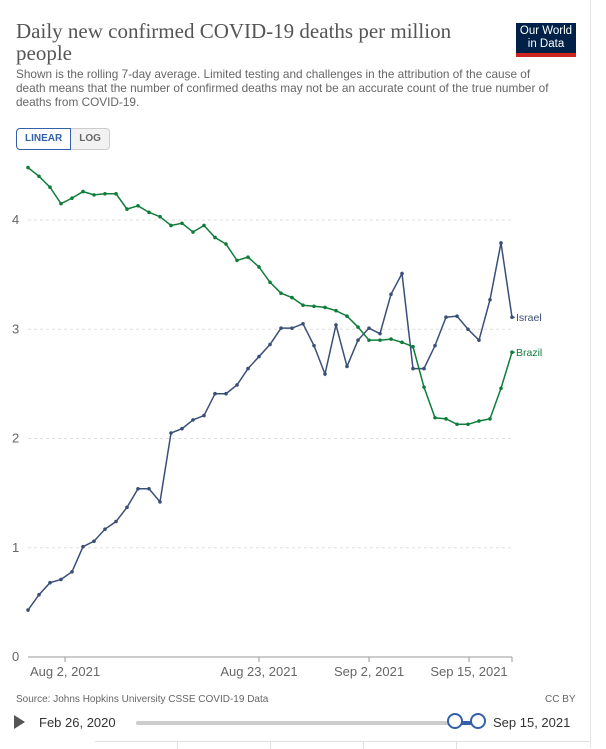 Image resolution: width=606 pixels, height=749 pixels. Describe the element at coordinates (15, 547) in the screenshot. I see `y-tick-label: 1` at that location.